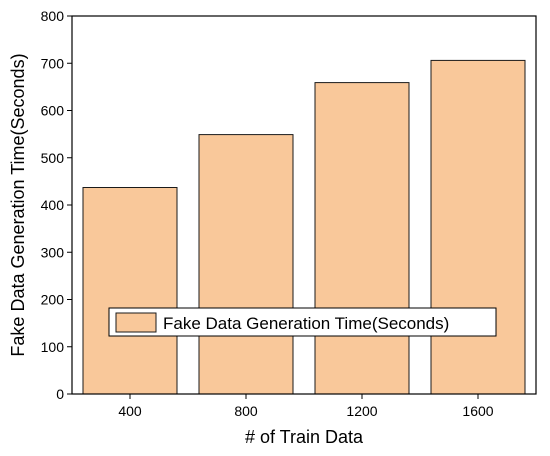 The height and width of the screenshot is (456, 550). What do you see at coordinates (306, 323) in the screenshot?
I see `legend-label: Fake Data Generation Time(Seconds)` at bounding box center [306, 323].